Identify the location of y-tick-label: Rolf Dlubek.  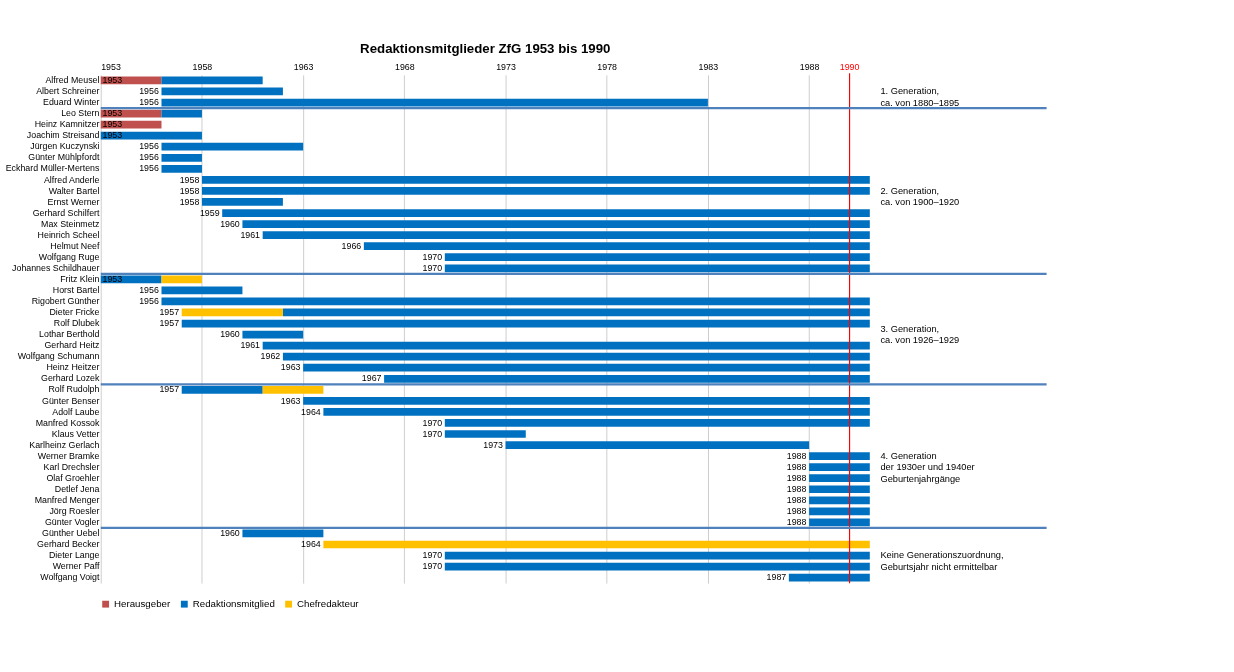
(77, 323).